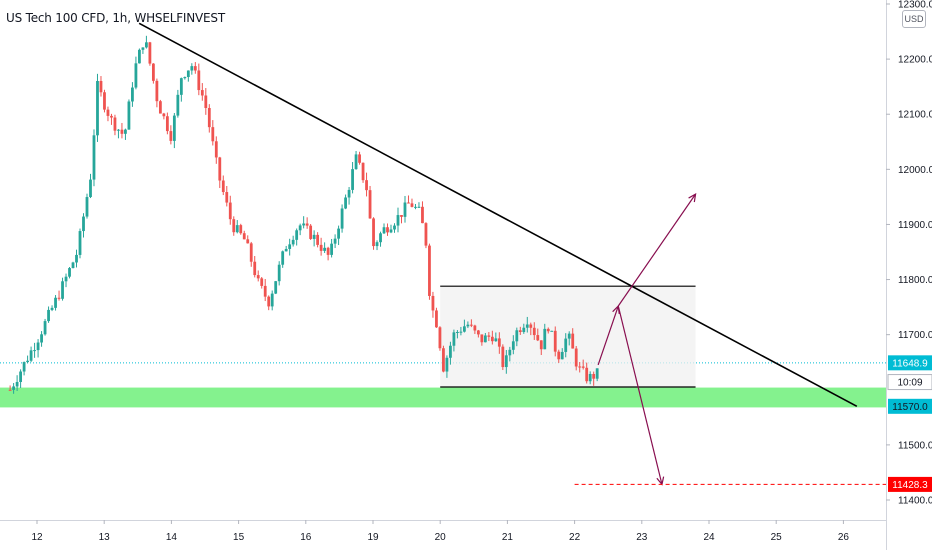 The height and width of the screenshot is (550, 932). I want to click on price-label-text: 10:09, so click(909, 383).